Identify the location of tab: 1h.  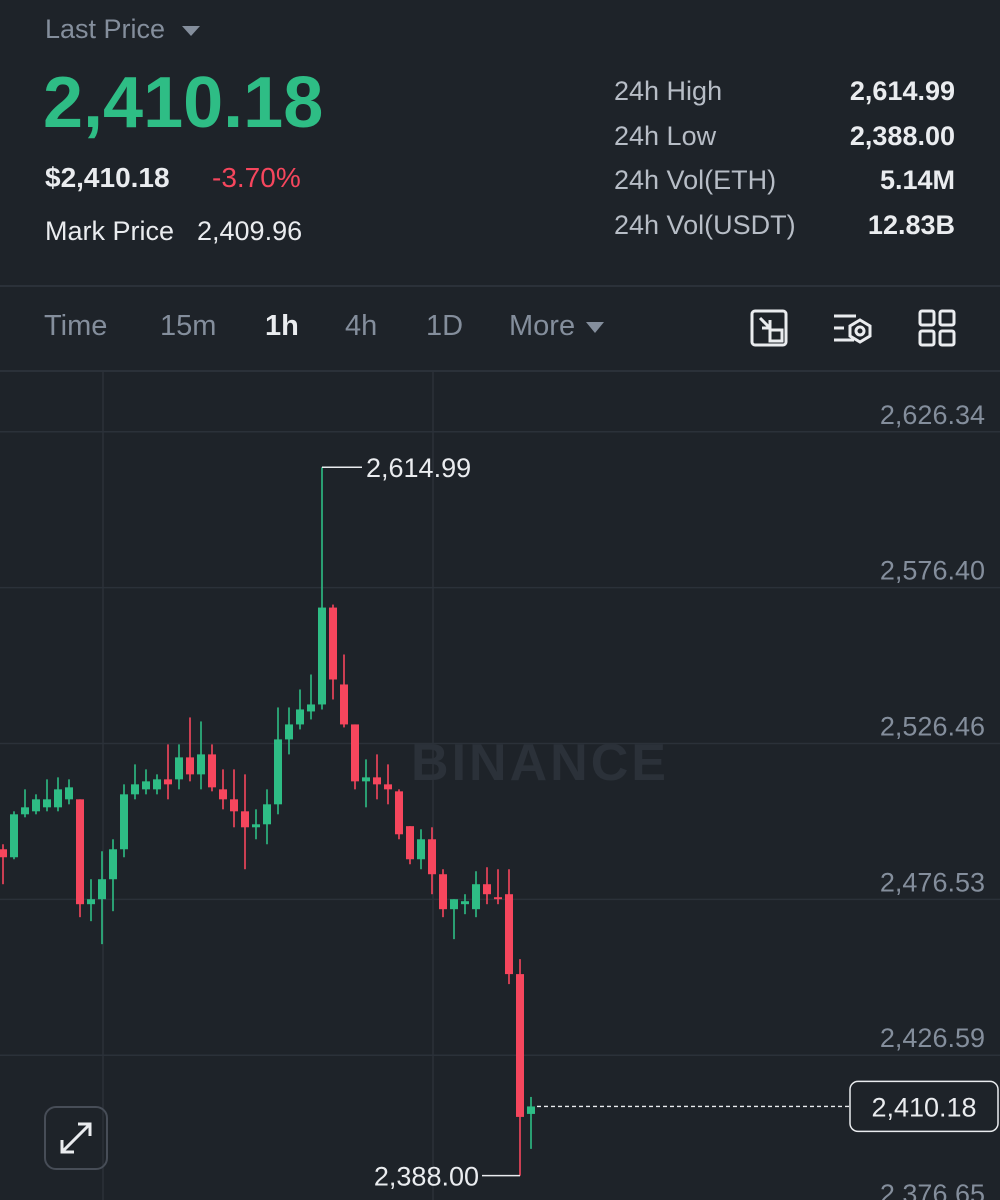
(282, 326).